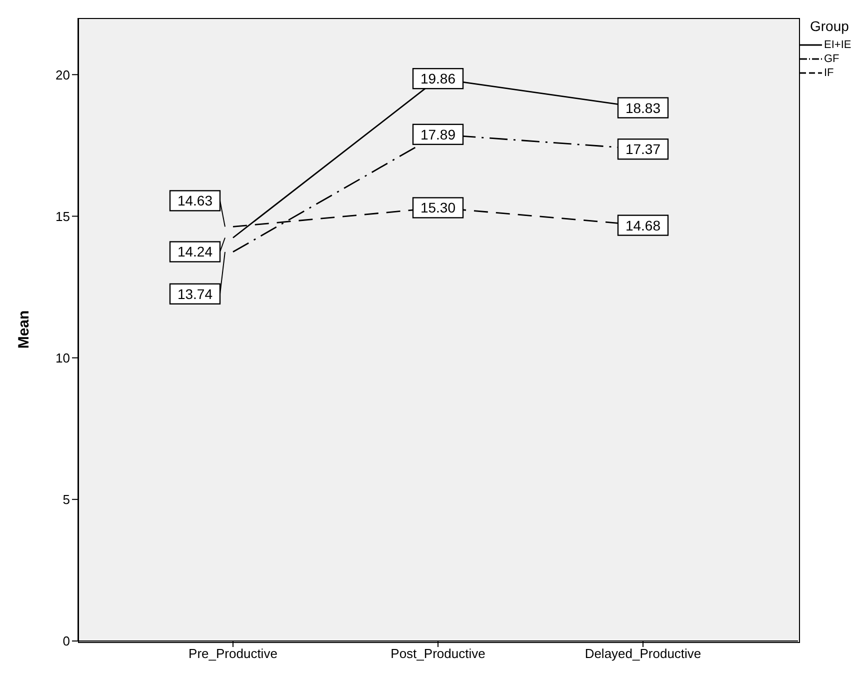 The height and width of the screenshot is (684, 854). What do you see at coordinates (63, 216) in the screenshot?
I see `y-tick-label: 15` at bounding box center [63, 216].